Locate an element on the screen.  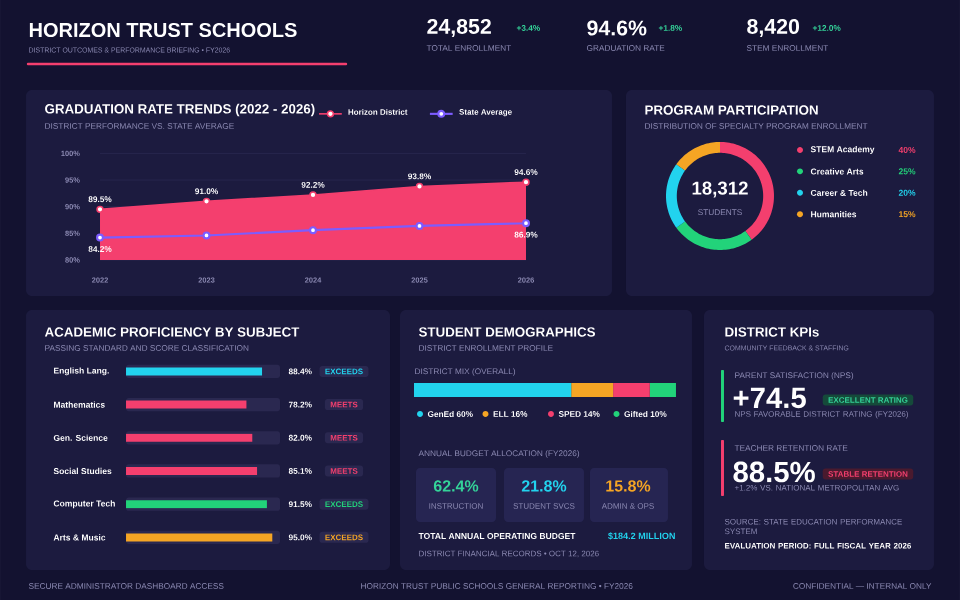
text: 18,312 is located at coordinates (720, 189).